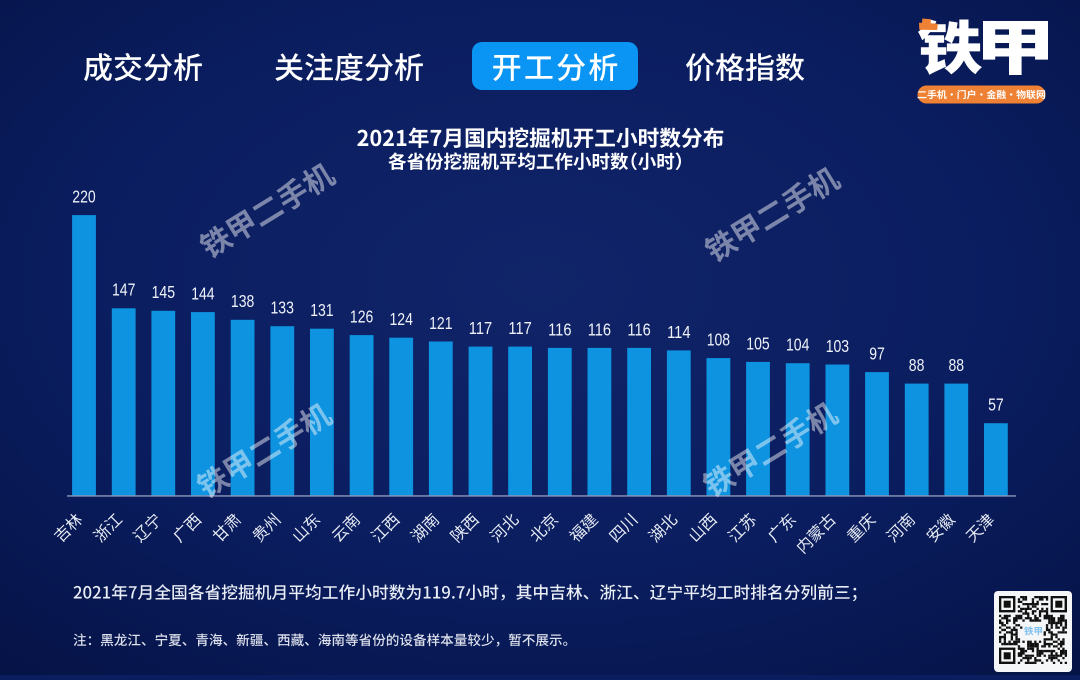  What do you see at coordinates (440, 323) in the screenshot?
I see `svg-text: 121` at bounding box center [440, 323].